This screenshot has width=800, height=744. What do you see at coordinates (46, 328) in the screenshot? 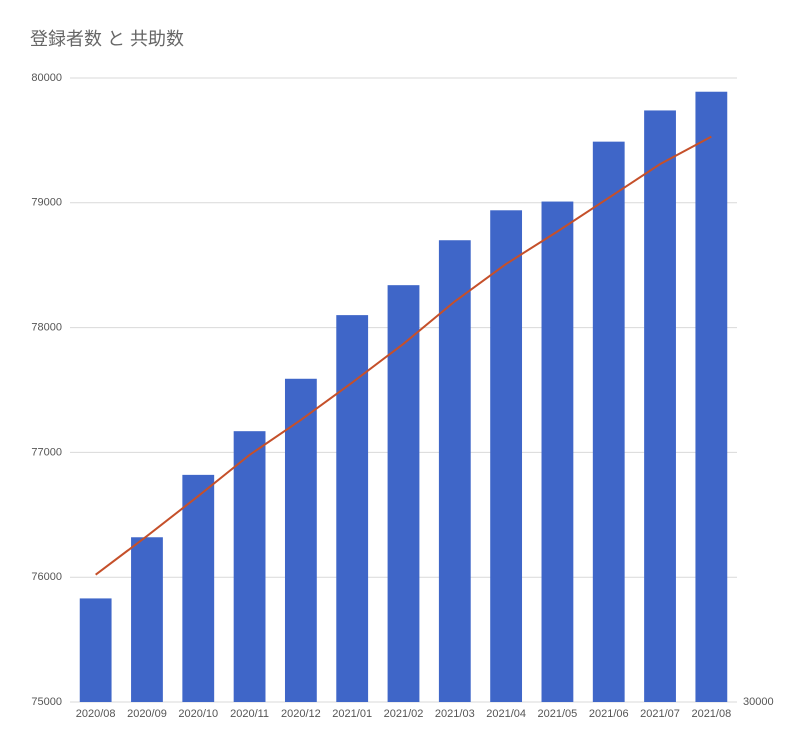
I see `y-tick-label: 78000` at bounding box center [46, 328].